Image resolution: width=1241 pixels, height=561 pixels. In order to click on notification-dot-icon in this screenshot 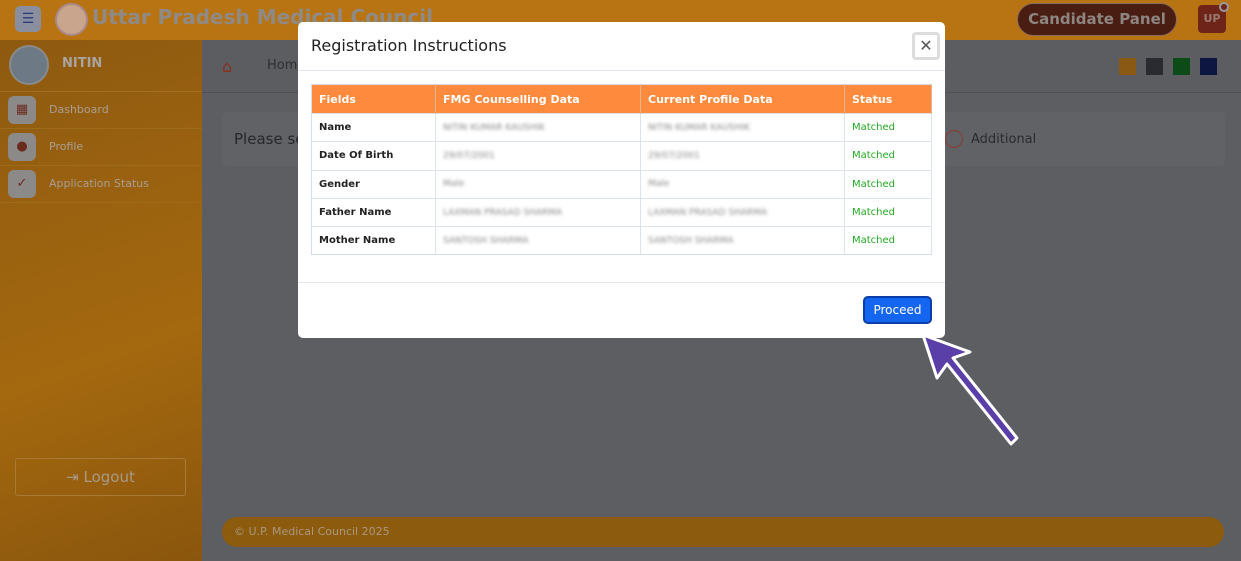, I will do `click(1224, 7)`.